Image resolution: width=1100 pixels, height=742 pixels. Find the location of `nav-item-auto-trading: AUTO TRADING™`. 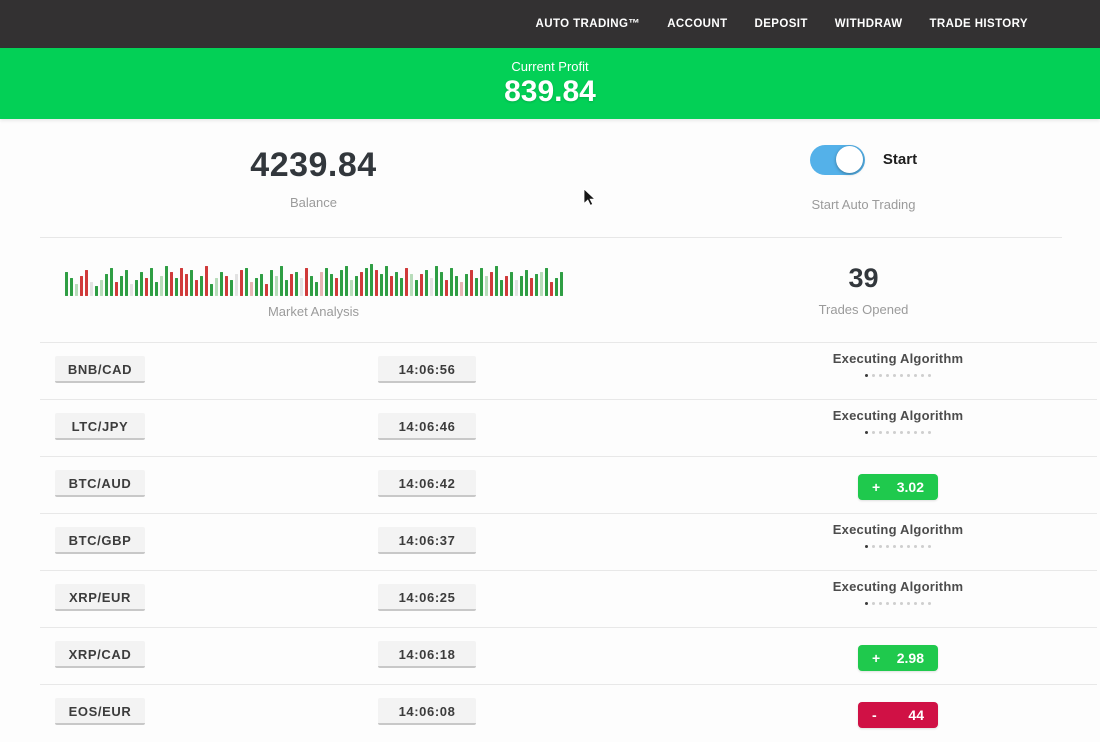

nav-item-auto-trading: AUTO TRADING™ is located at coordinates (588, 24).